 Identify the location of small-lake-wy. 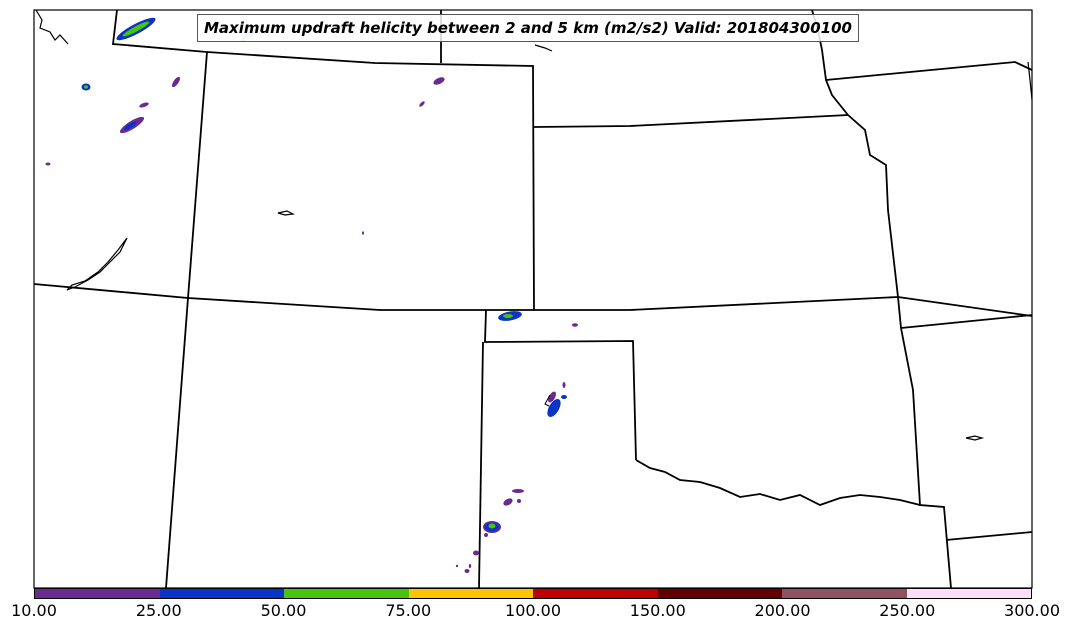
(286, 213).